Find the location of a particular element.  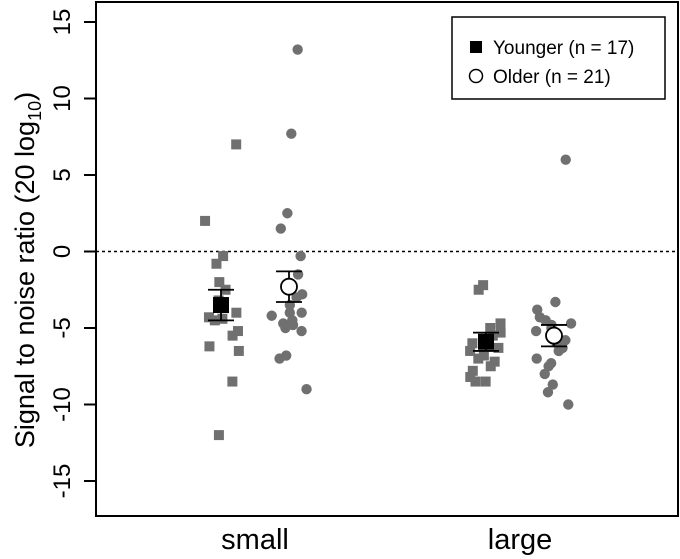

legend-box is located at coordinates (558, 58).